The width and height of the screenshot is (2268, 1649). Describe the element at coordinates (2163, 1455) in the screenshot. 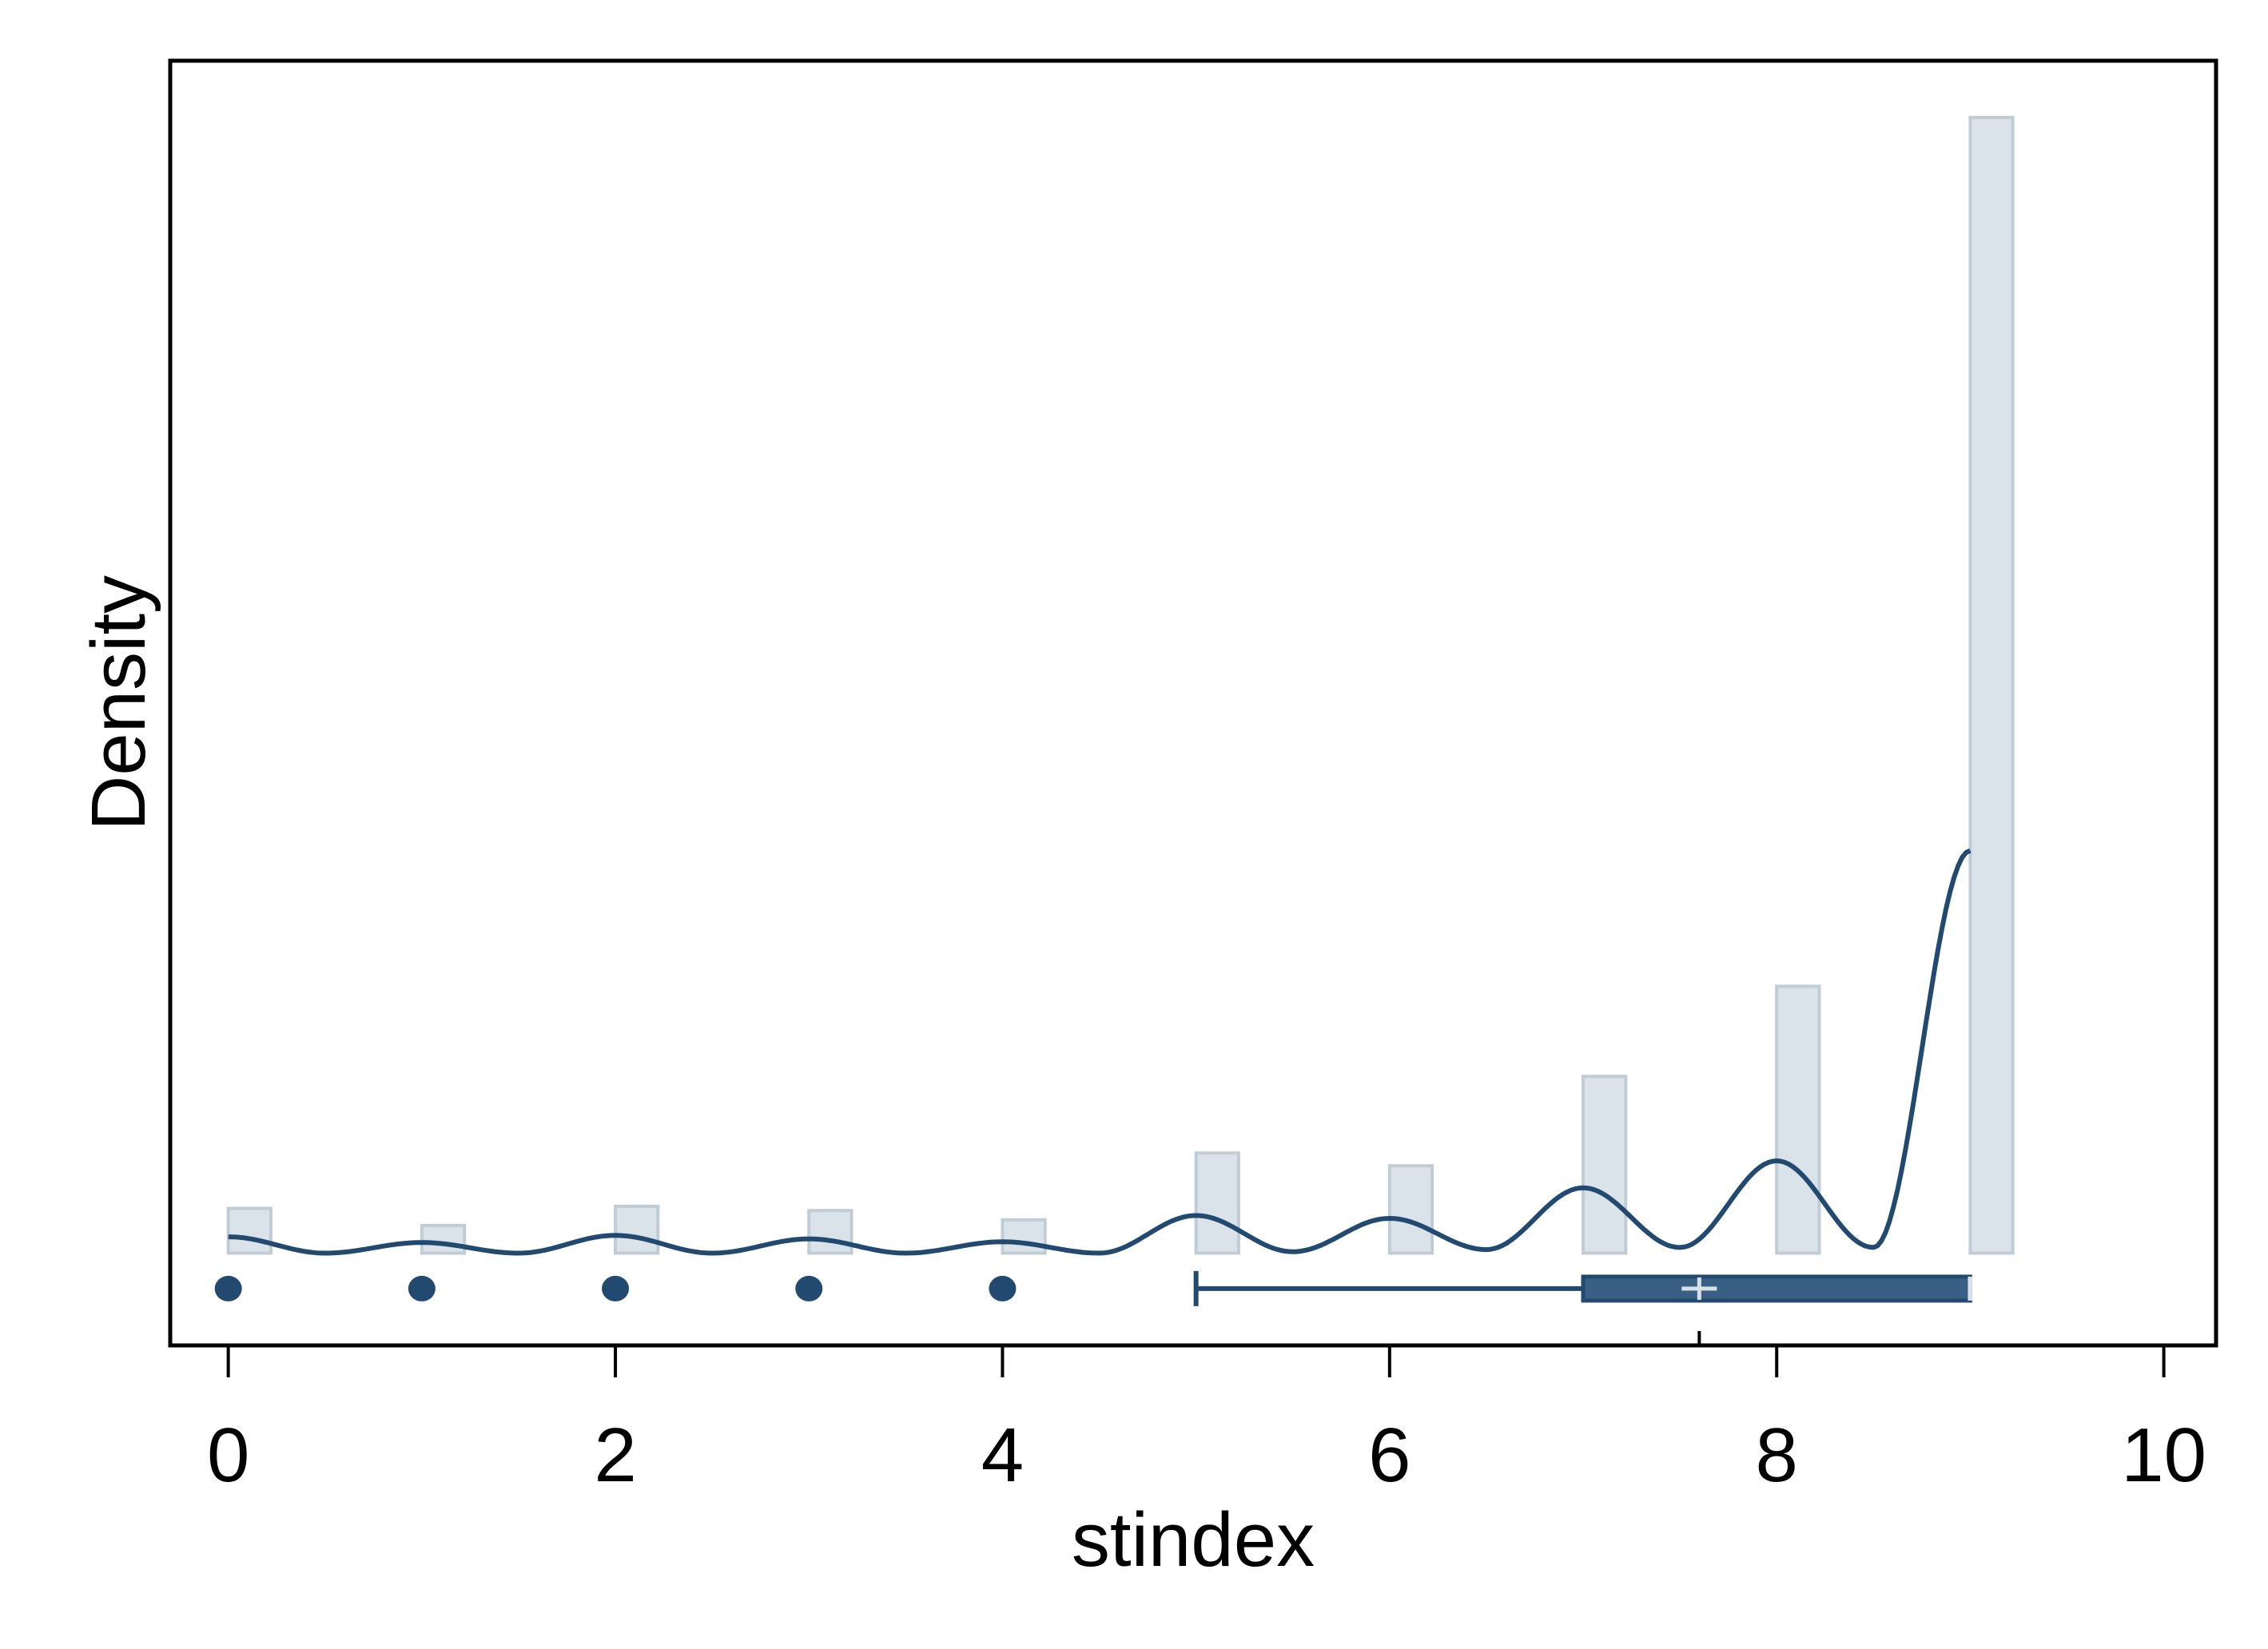

I see `x-tick-label: 10` at that location.